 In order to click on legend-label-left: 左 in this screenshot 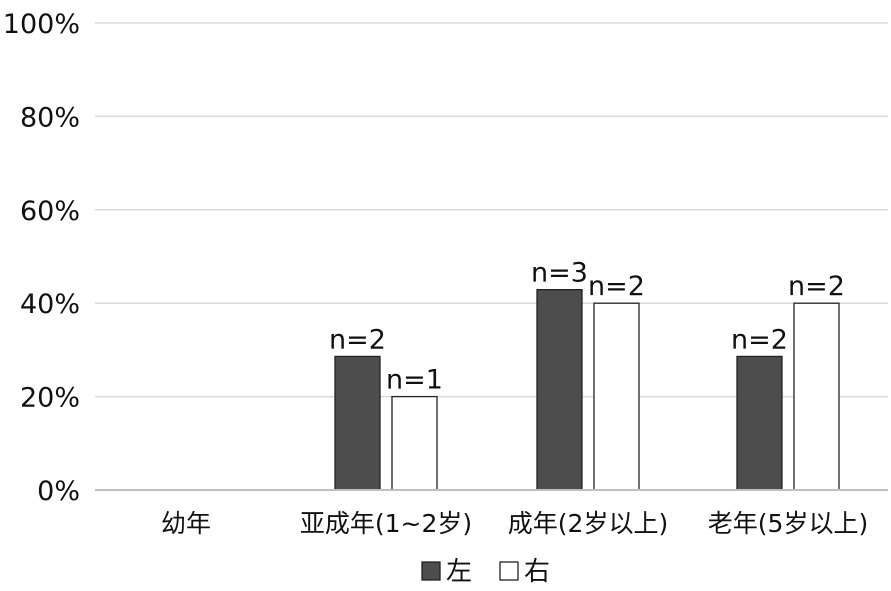, I will do `click(459, 572)`.